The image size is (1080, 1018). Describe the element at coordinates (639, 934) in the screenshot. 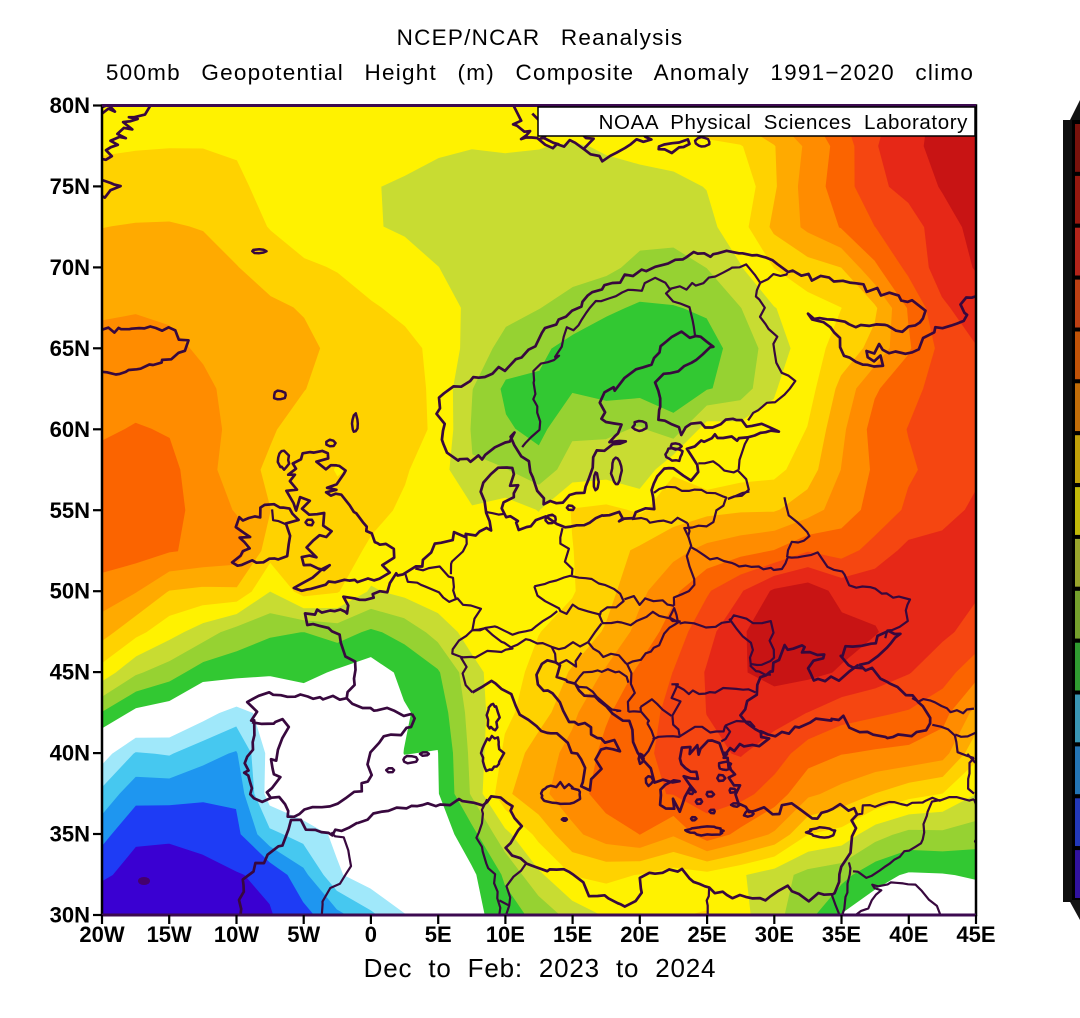

I see `svg-text: 20E` at that location.